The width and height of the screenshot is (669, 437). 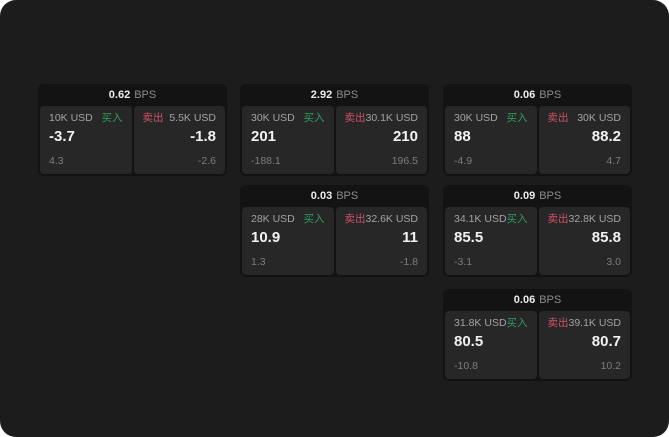 I want to click on sell-price: 80.7, so click(x=606, y=341).